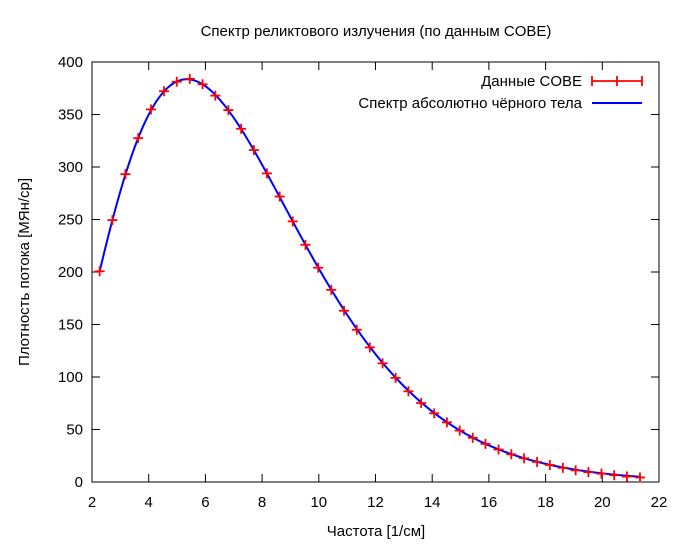 The height and width of the screenshot is (548, 685). I want to click on legend-label-blackbody: Спектр абсолютно чёрного тела, so click(470, 103).